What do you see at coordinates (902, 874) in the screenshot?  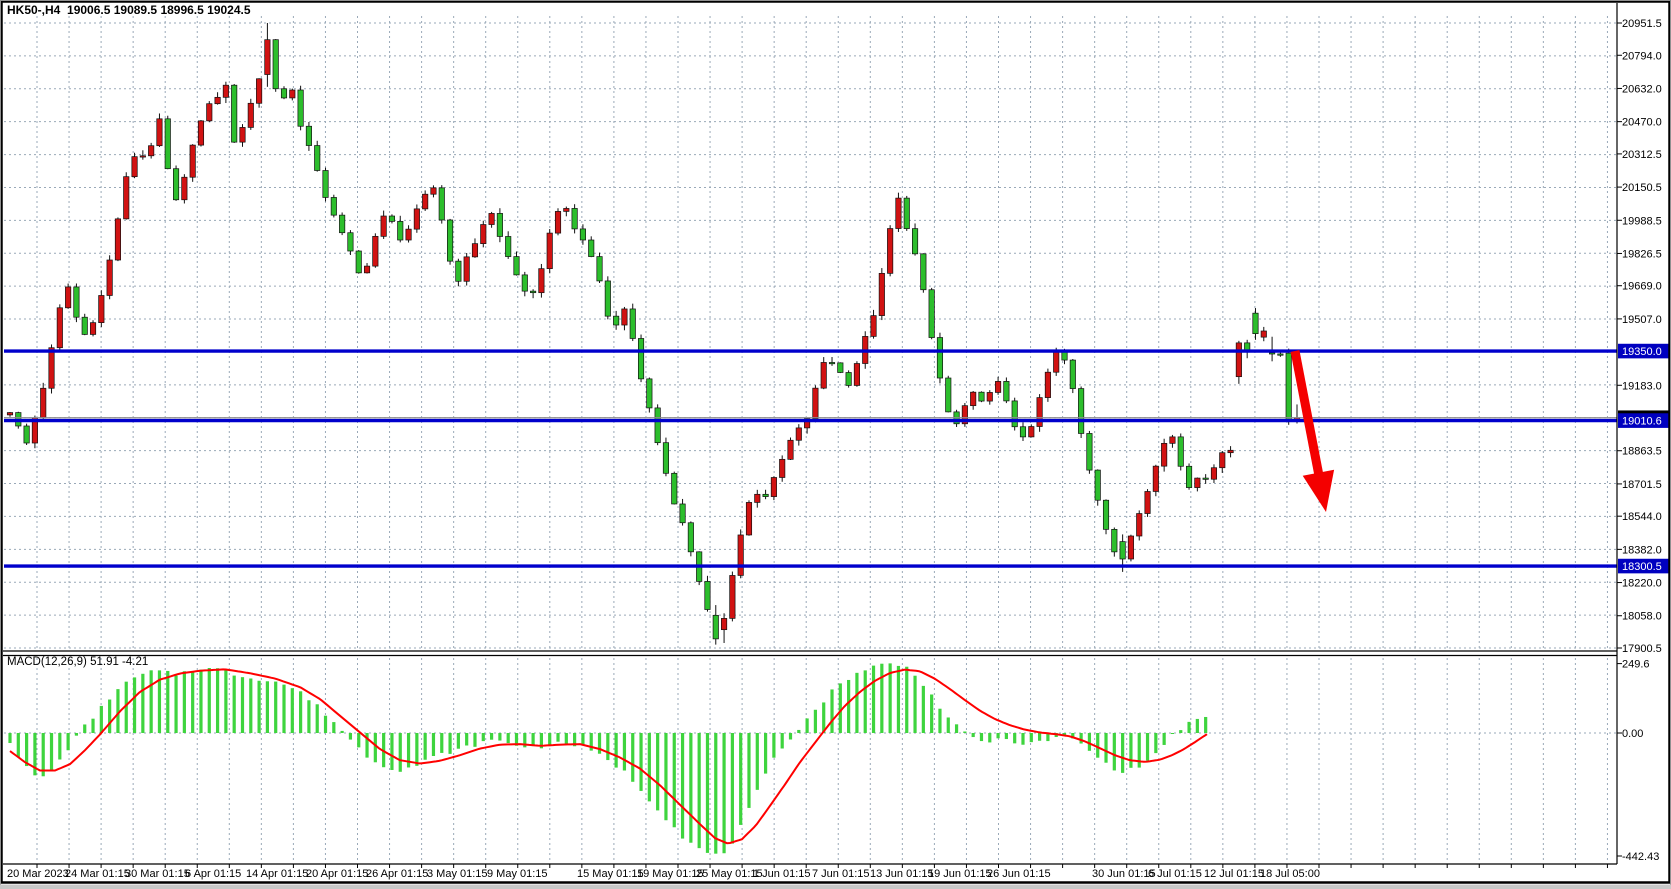 I see `time-axis-label: 13 Jun 01:15` at bounding box center [902, 874].